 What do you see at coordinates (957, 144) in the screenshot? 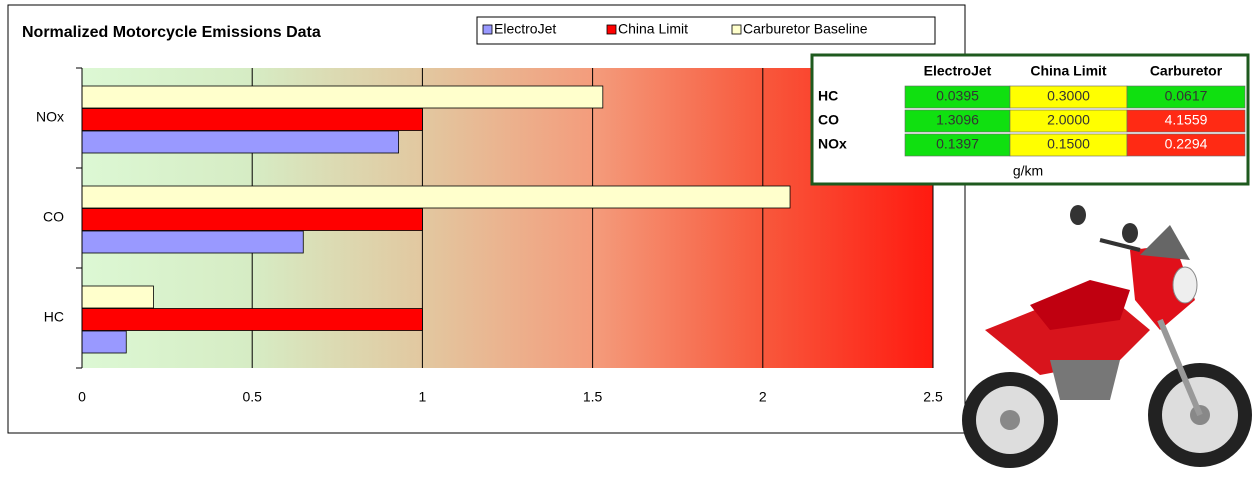
I see `table-value: 0.1397` at bounding box center [957, 144].